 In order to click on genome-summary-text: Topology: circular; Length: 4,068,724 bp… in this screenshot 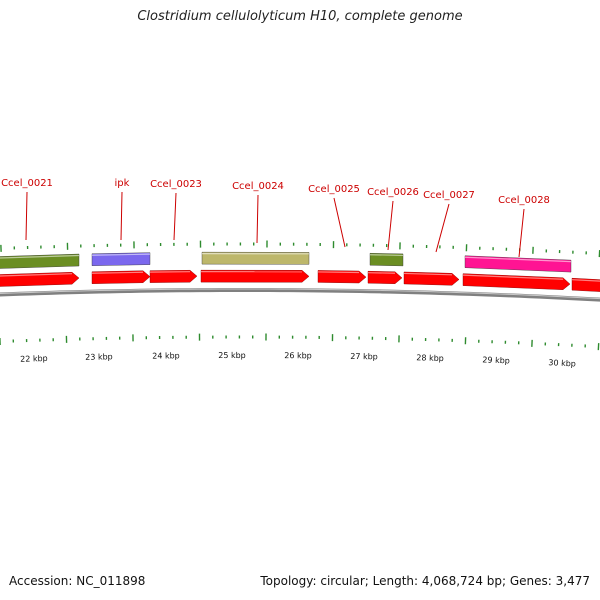, I will do `click(425, 581)`.